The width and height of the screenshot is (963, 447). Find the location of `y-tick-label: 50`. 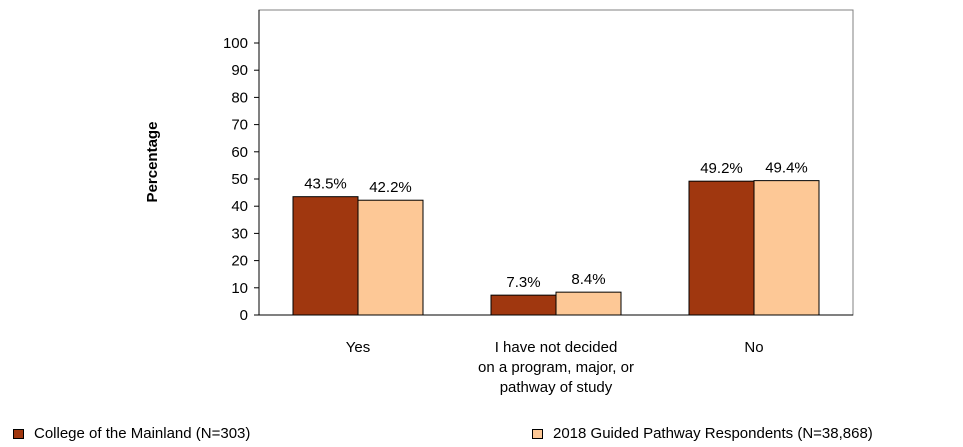

y-tick-label: 50 is located at coordinates (239, 179).